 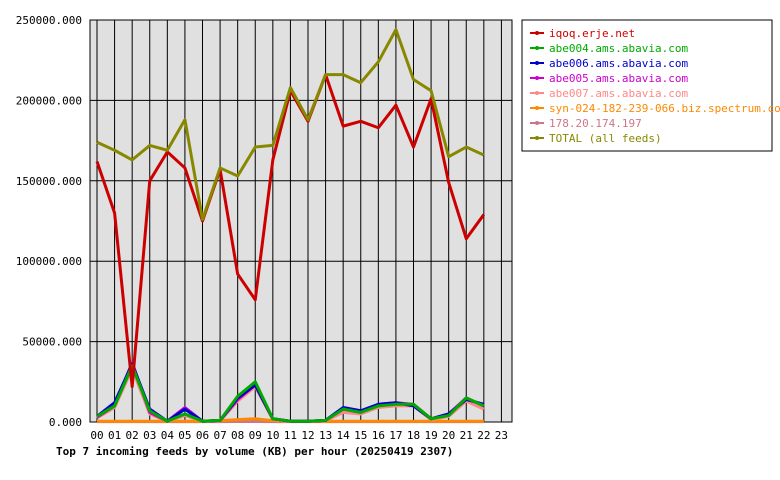 I want to click on x-tick-label: 23, so click(x=501, y=435).